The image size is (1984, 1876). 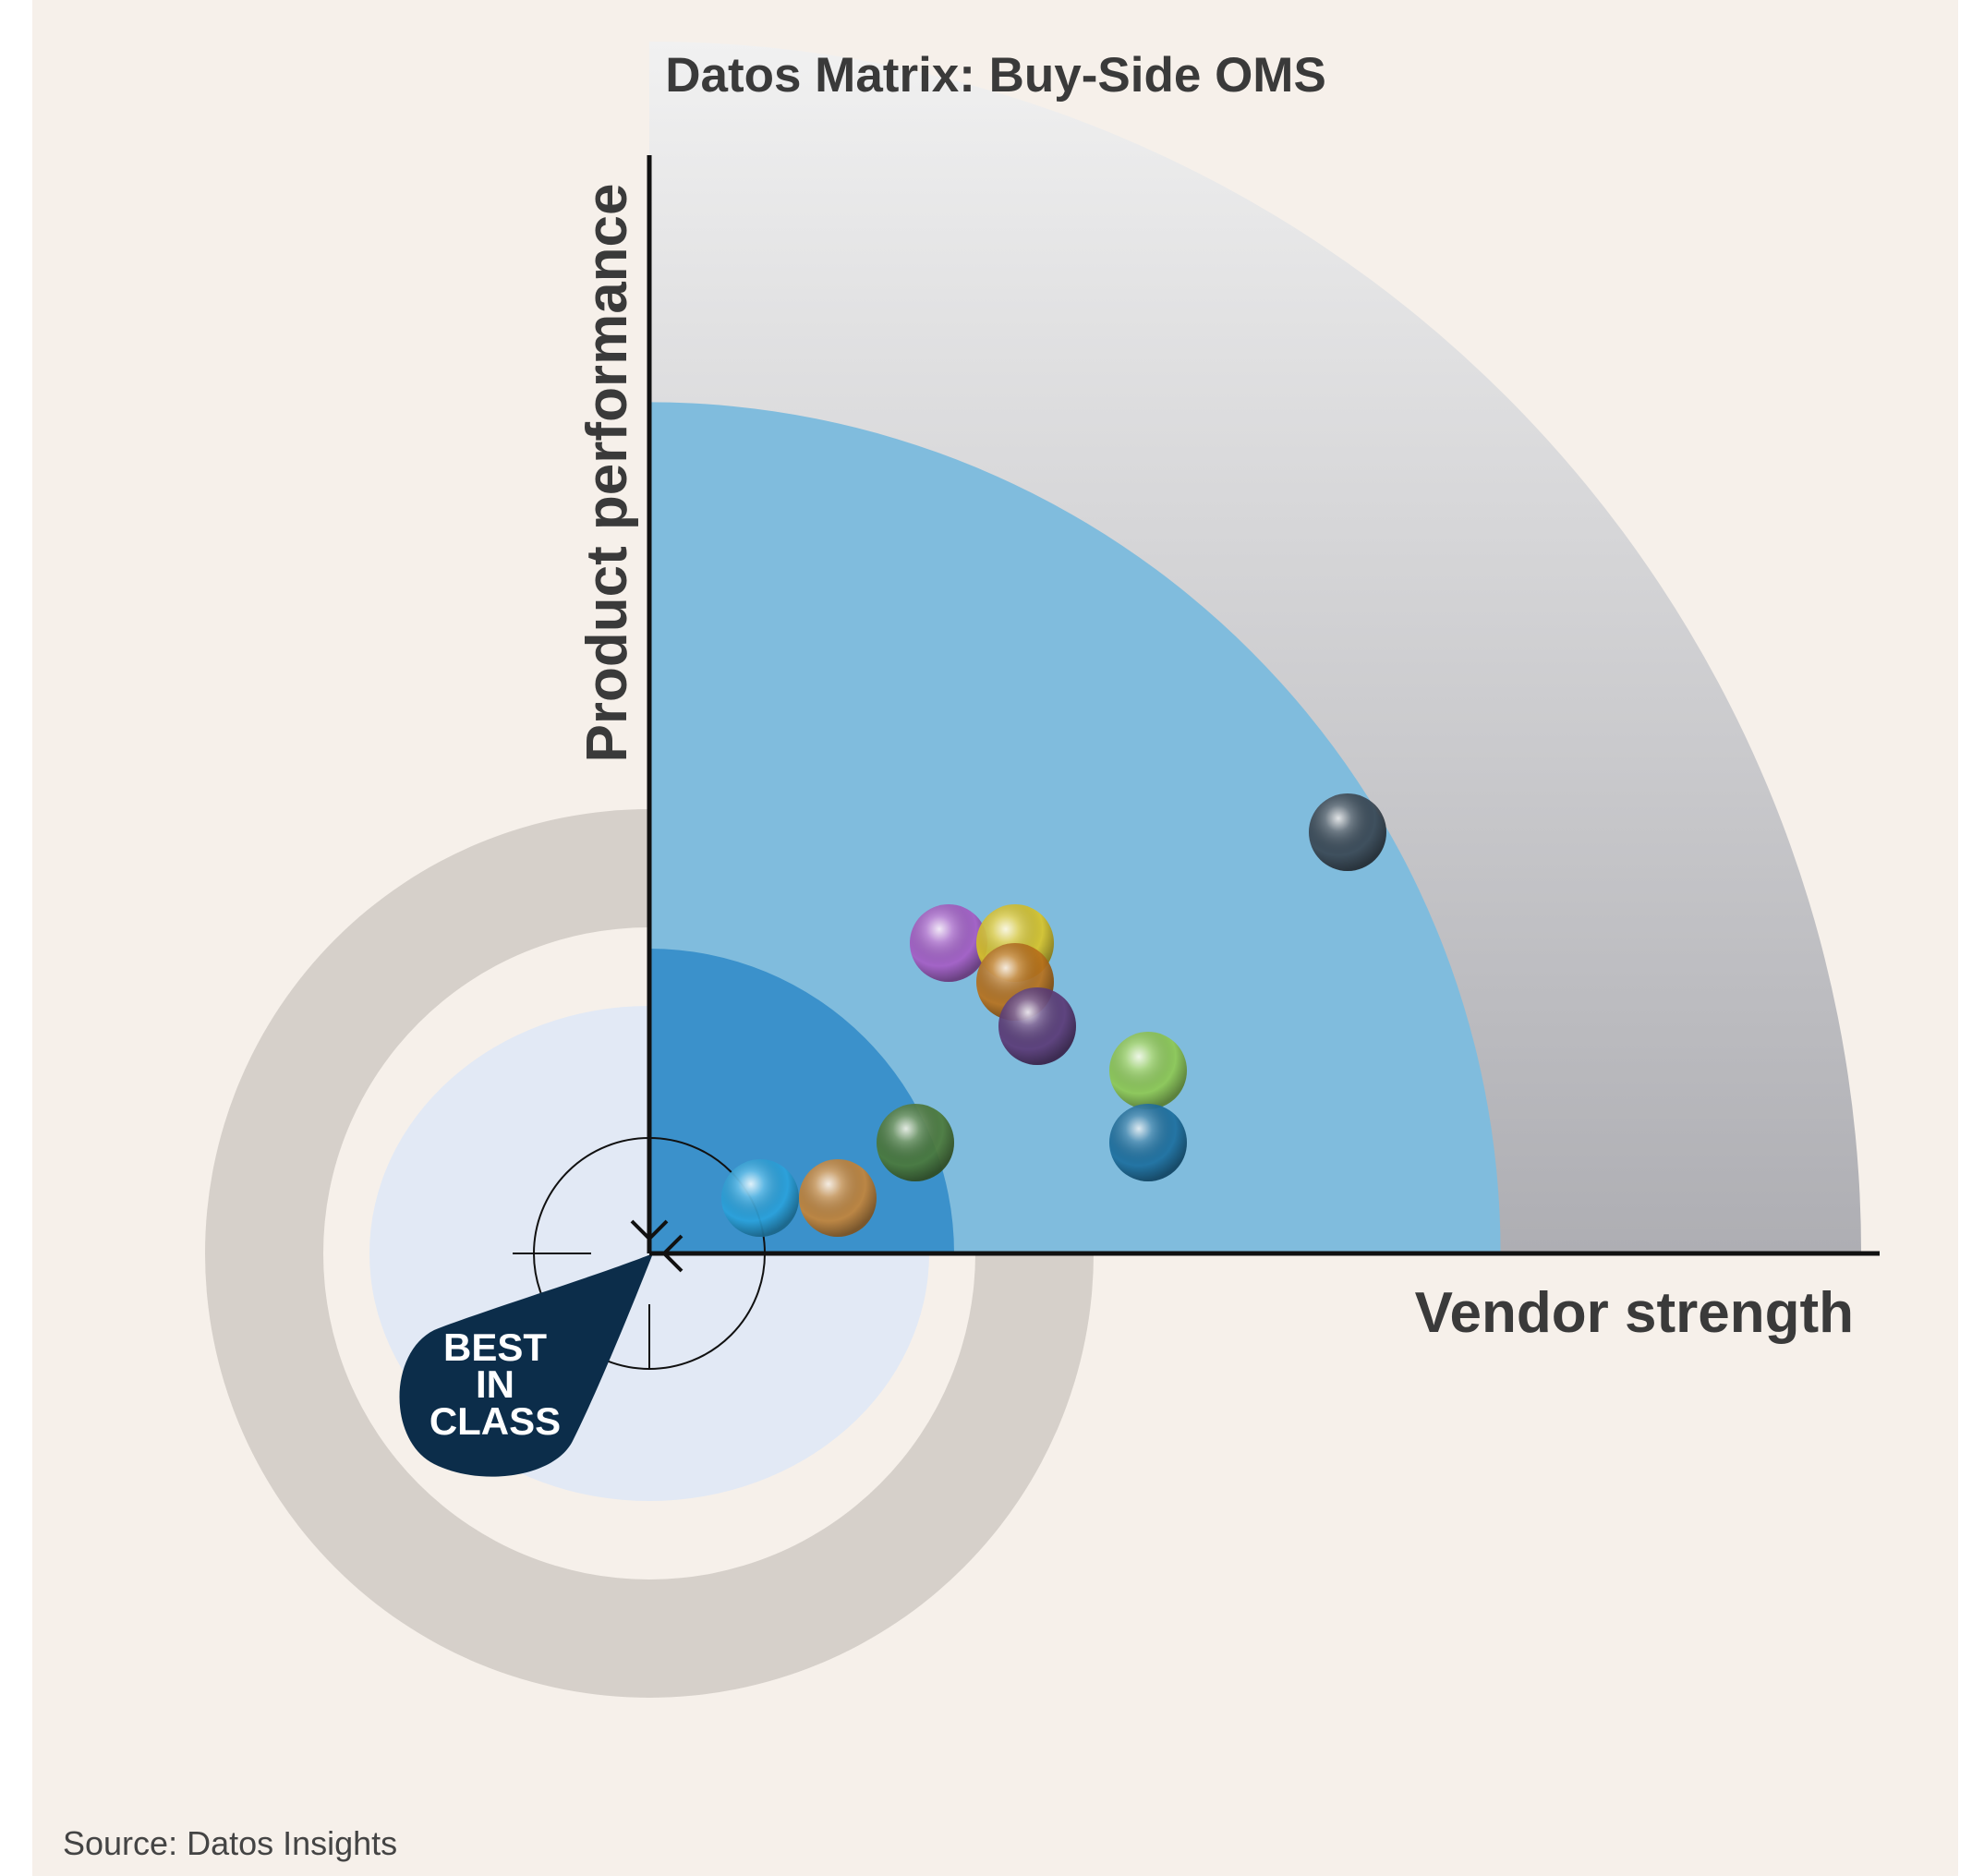 What do you see at coordinates (801, 1101) in the screenshot?
I see `zone-inner` at bounding box center [801, 1101].